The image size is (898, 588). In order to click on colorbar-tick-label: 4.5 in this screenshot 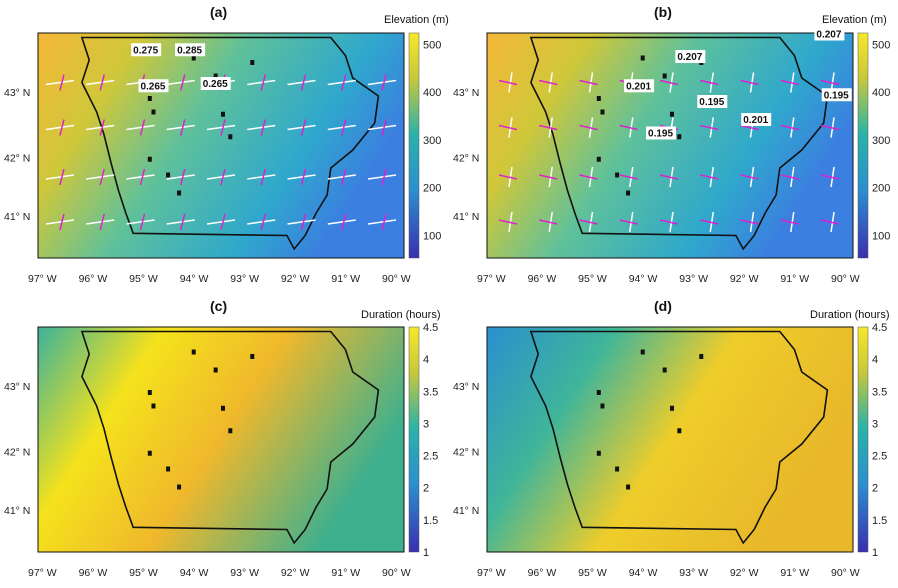, I will do `click(430, 328)`.